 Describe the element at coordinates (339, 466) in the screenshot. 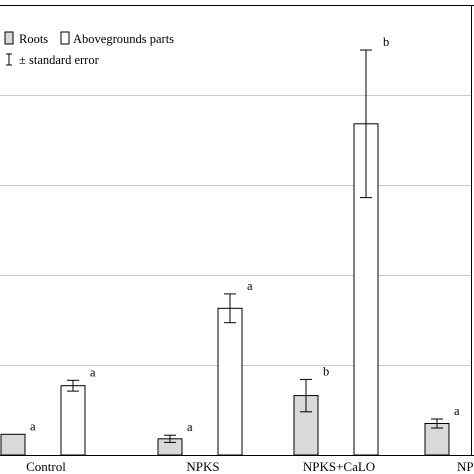

I see `x-tick-label: NPKS+CaLO` at that location.